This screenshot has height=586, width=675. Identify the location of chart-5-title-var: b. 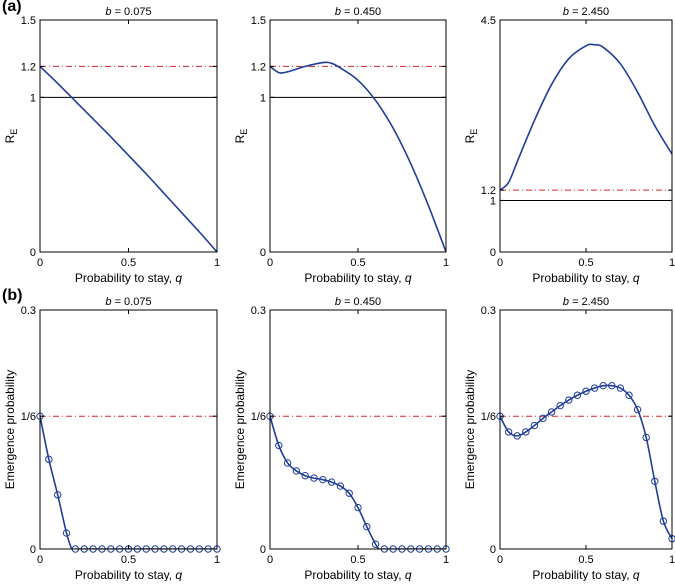
(338, 302).